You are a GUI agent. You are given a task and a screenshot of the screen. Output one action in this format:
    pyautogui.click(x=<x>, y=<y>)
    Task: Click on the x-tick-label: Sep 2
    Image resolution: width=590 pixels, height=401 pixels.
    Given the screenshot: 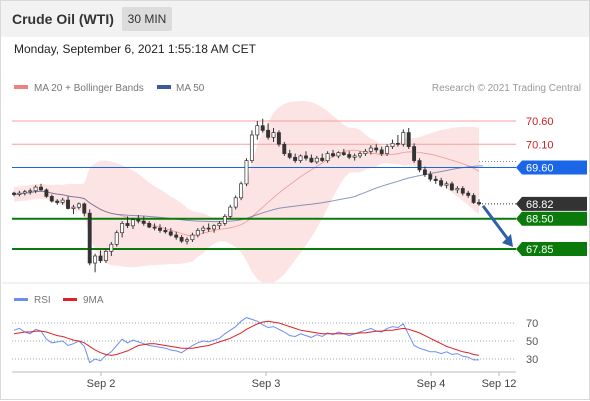 What is the action you would take?
    pyautogui.click(x=101, y=384)
    